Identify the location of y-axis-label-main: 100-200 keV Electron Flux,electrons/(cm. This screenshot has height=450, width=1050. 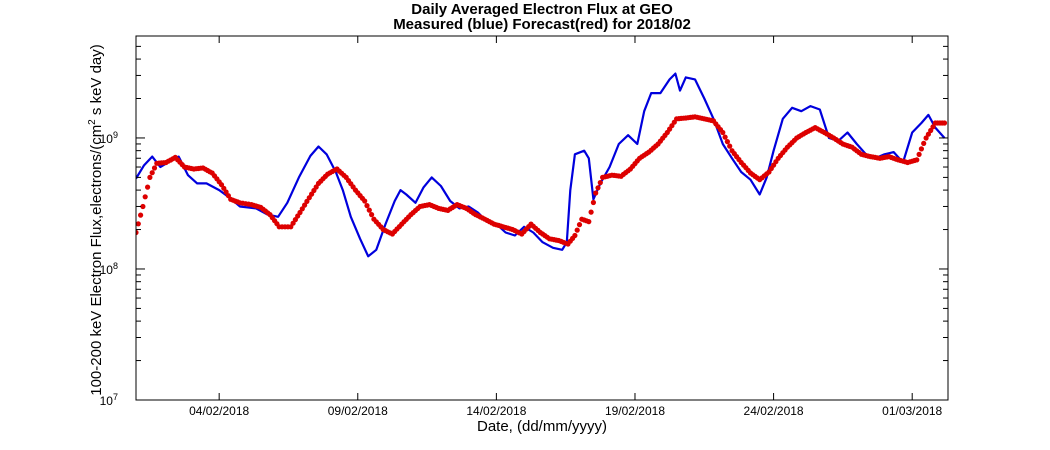
(96, 260).